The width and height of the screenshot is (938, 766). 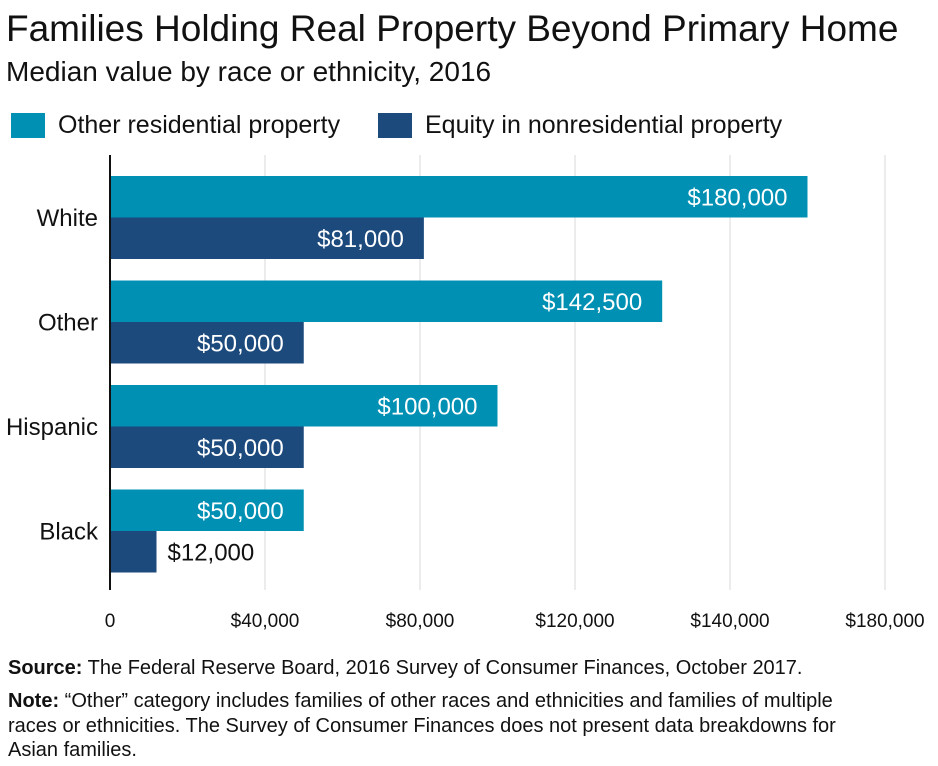 I want to click on category-label-black: Black, so click(x=69, y=532).